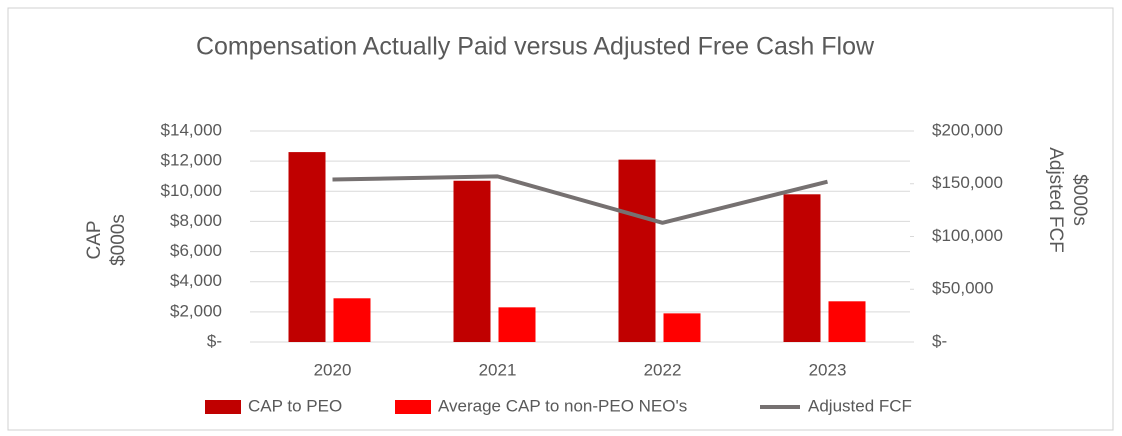 This screenshot has width=1122, height=436. I want to click on y2-axis-title-line: Adjsted FCF, so click(1055, 200).